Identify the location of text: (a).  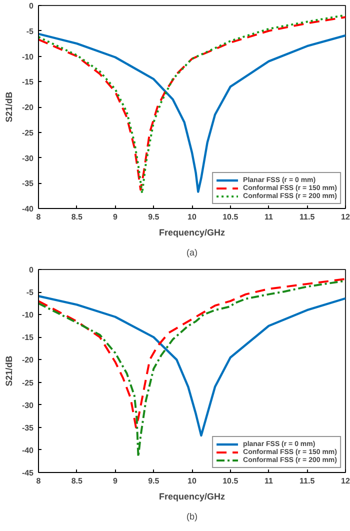
(192, 253).